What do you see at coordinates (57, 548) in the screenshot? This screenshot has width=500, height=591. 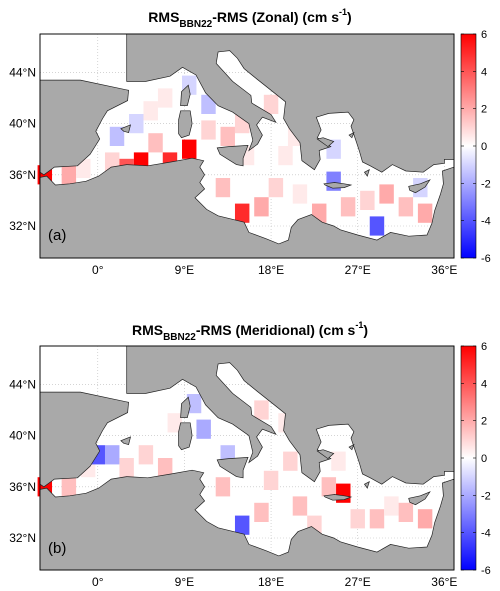 I see `panel-b-label: (b)` at bounding box center [57, 548].